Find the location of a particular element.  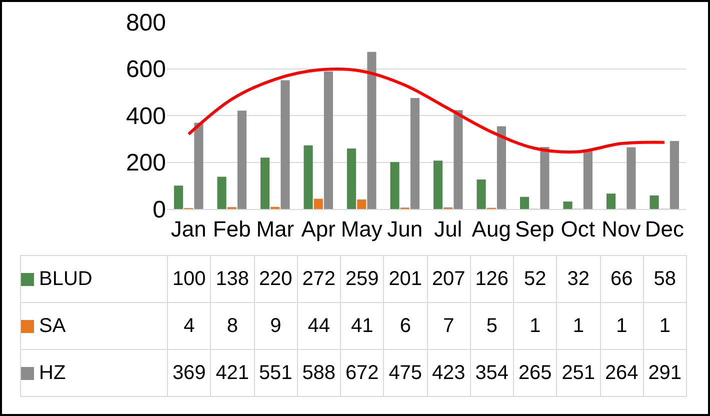

data-label: 272 is located at coordinates (318, 279).